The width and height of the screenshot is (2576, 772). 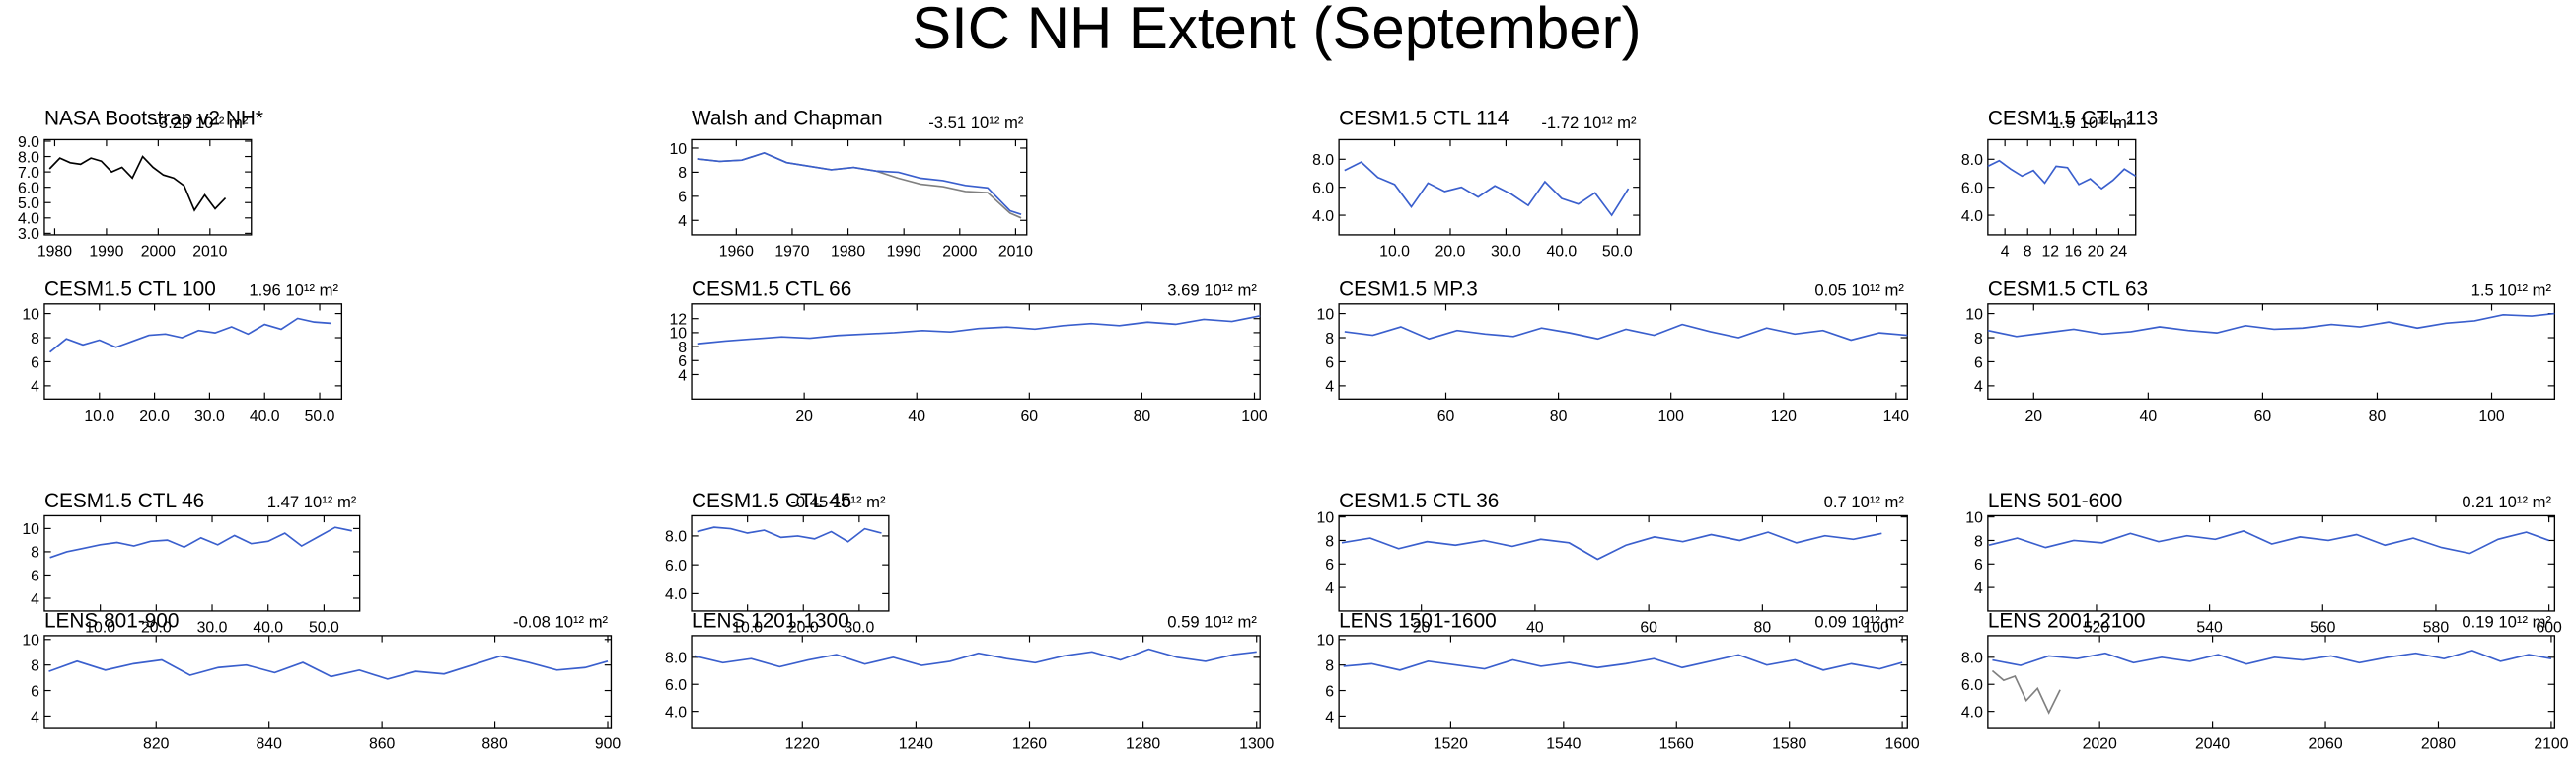 I want to click on x-tick-label: 880, so click(x=494, y=745).